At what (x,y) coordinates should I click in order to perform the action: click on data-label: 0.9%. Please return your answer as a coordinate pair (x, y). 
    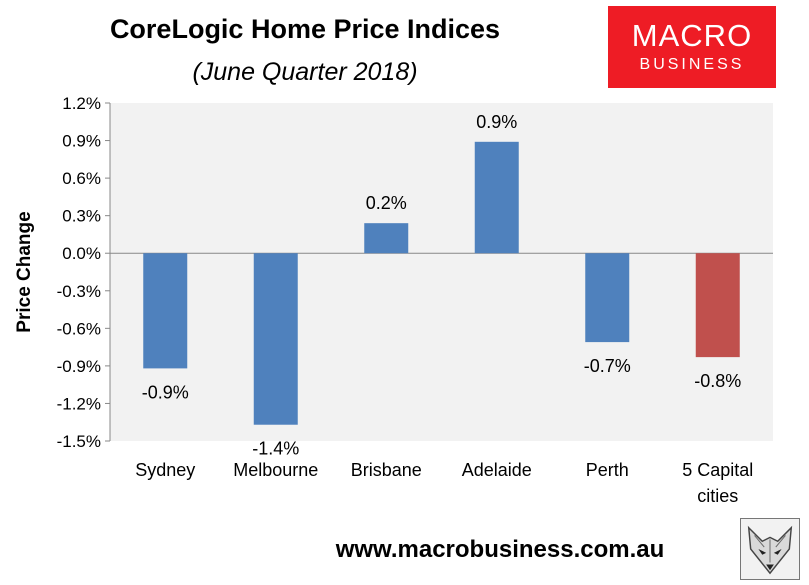
    Looking at the image, I should click on (496, 122).